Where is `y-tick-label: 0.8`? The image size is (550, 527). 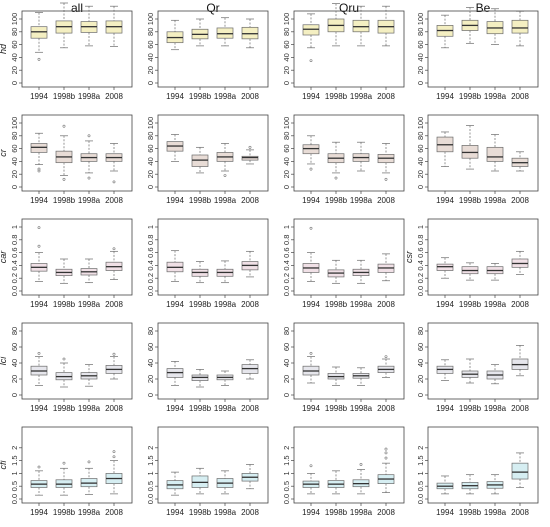
y-tick-label: 0.8 is located at coordinates (286, 240).